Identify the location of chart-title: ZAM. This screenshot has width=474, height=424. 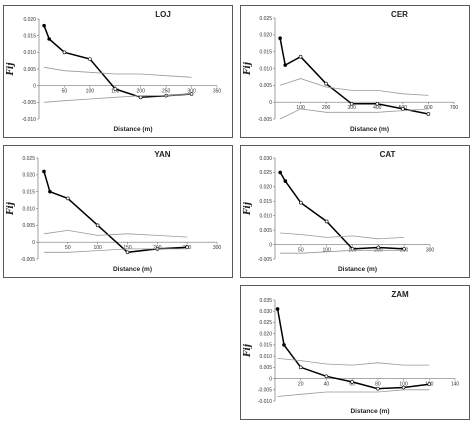
(400, 294).